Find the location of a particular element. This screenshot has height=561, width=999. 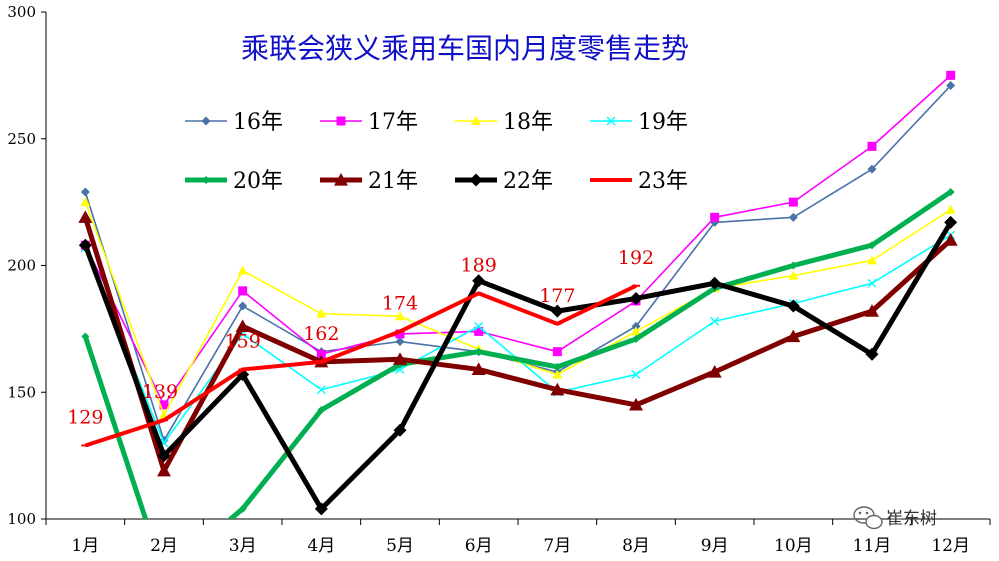

legend-item: 17年 is located at coordinates (369, 122).